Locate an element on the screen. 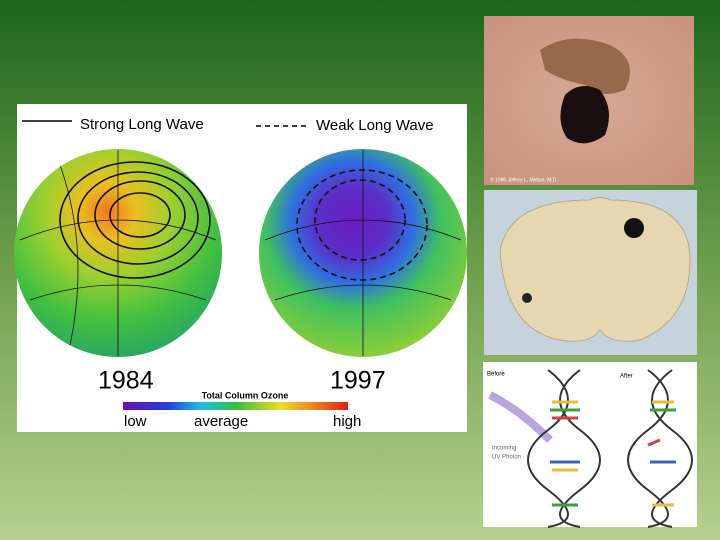 This screenshot has height=540, width=720. photo-credit: © 1996 Jeffrey L. Melton, M.D. is located at coordinates (524, 179).